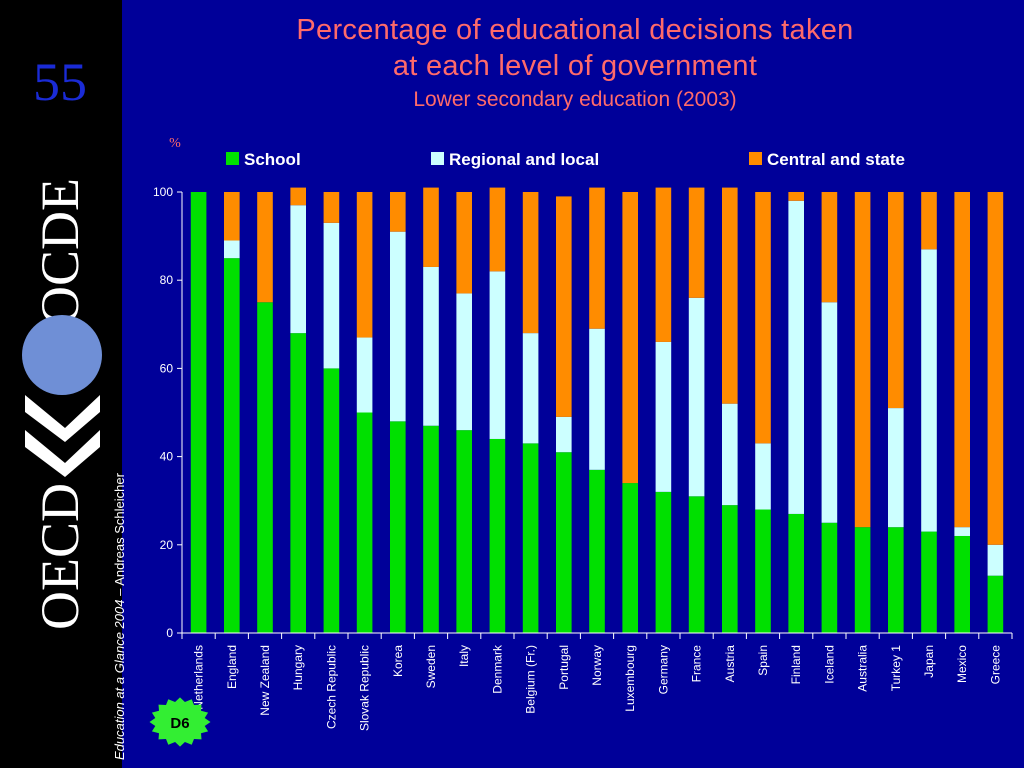  What do you see at coordinates (524, 159) in the screenshot?
I see `legend-label: Regional and local` at bounding box center [524, 159].